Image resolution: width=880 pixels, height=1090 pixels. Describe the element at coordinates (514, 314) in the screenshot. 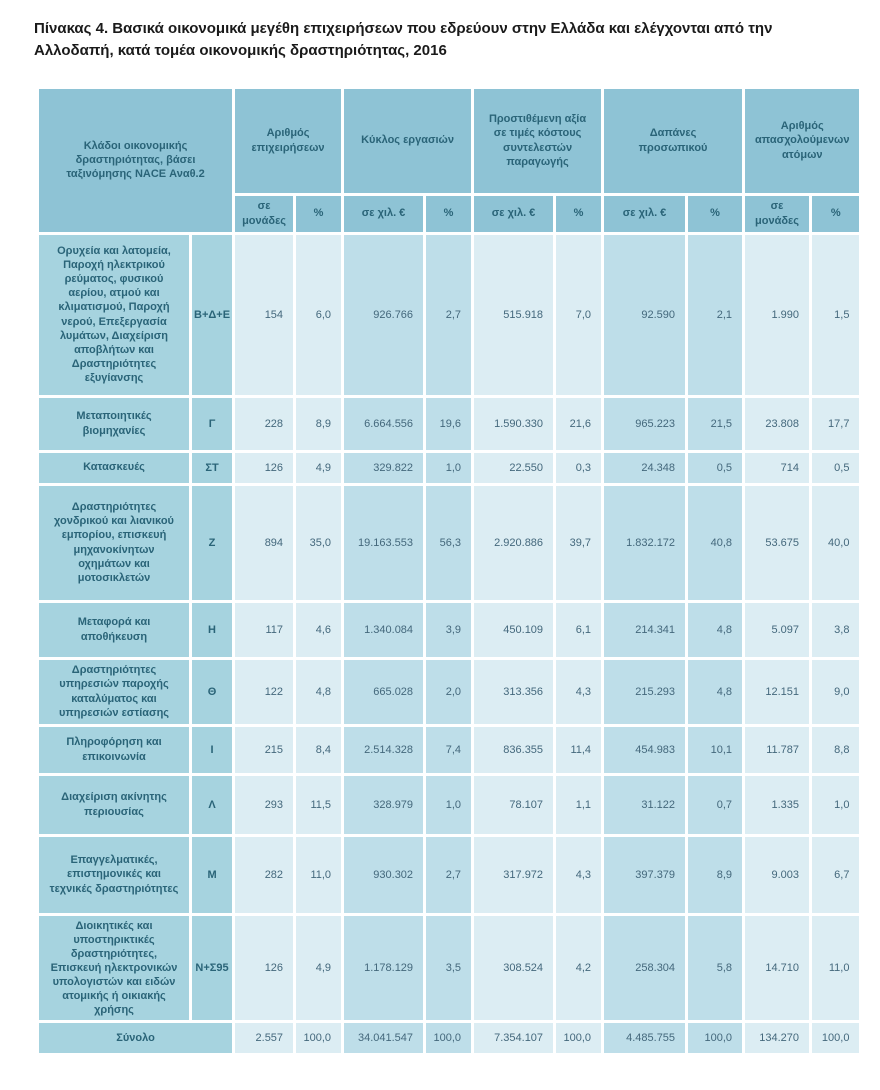

I see `value-cell: 515.918` at that location.